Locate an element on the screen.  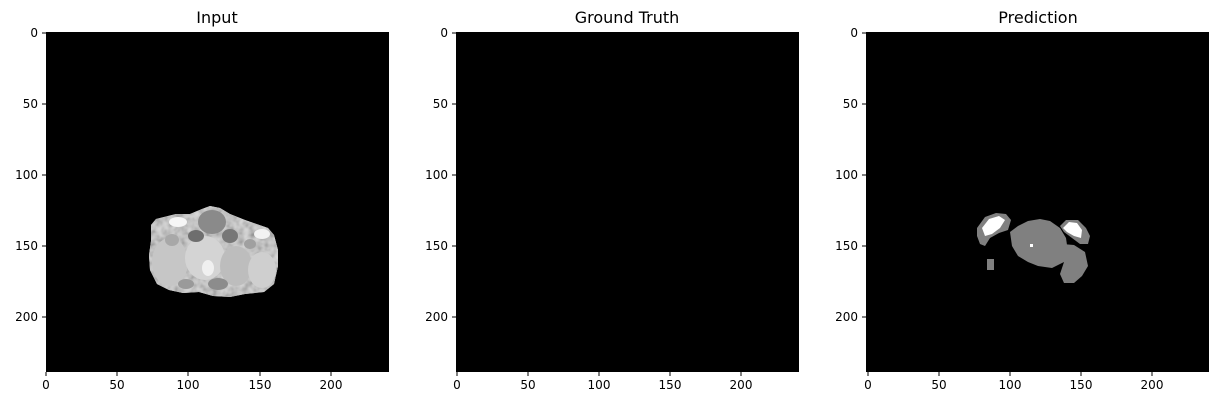
x-axis-ground-truth: 0 50 100 150 200 is located at coordinates (602, 382).